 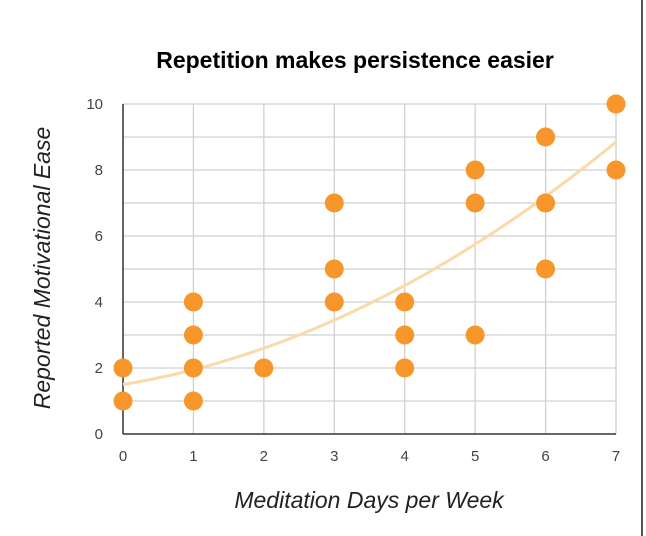 What do you see at coordinates (42, 268) in the screenshot?
I see `y-axis-label: Reported Motivational Ease` at bounding box center [42, 268].